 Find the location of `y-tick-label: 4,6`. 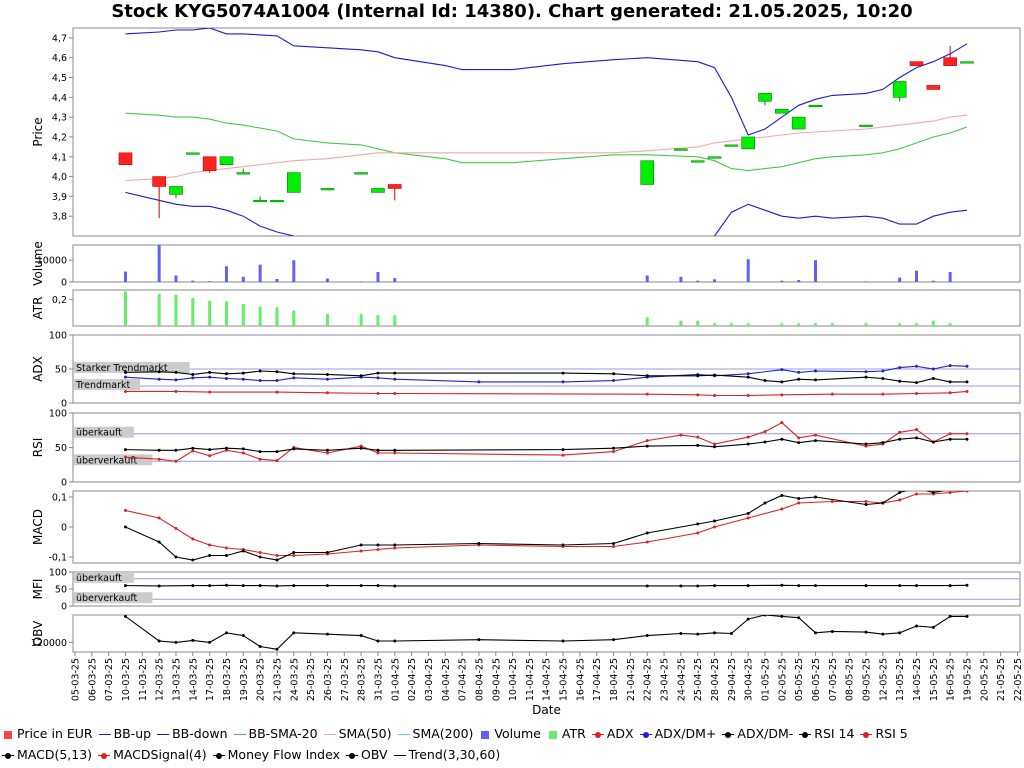

y-tick-label: 4,6 is located at coordinates (59, 58).